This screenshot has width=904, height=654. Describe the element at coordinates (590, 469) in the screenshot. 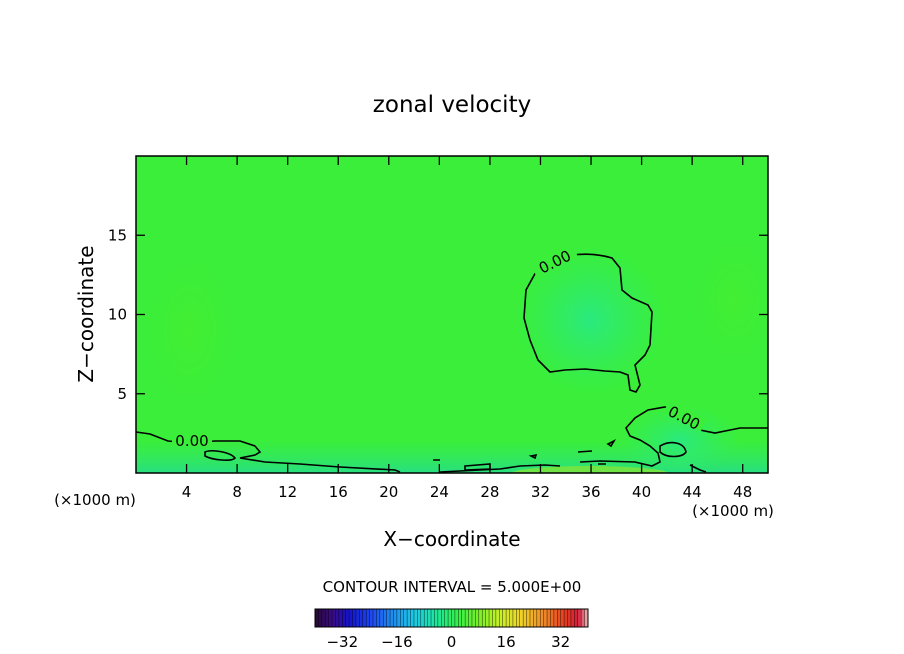

I see `field-shade-bottomcenter` at that location.